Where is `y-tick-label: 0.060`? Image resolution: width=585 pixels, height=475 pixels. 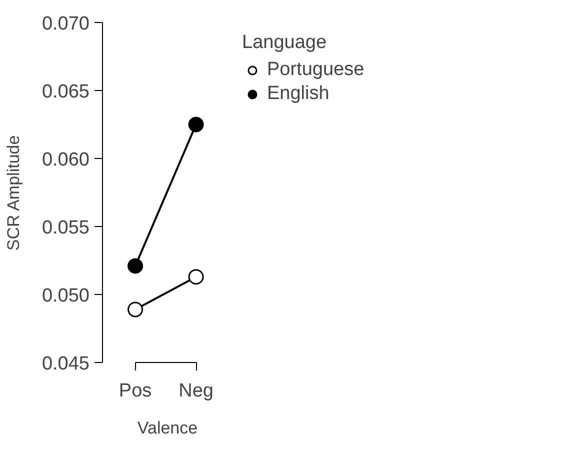 y-tick-label: 0.060 is located at coordinates (66, 160).